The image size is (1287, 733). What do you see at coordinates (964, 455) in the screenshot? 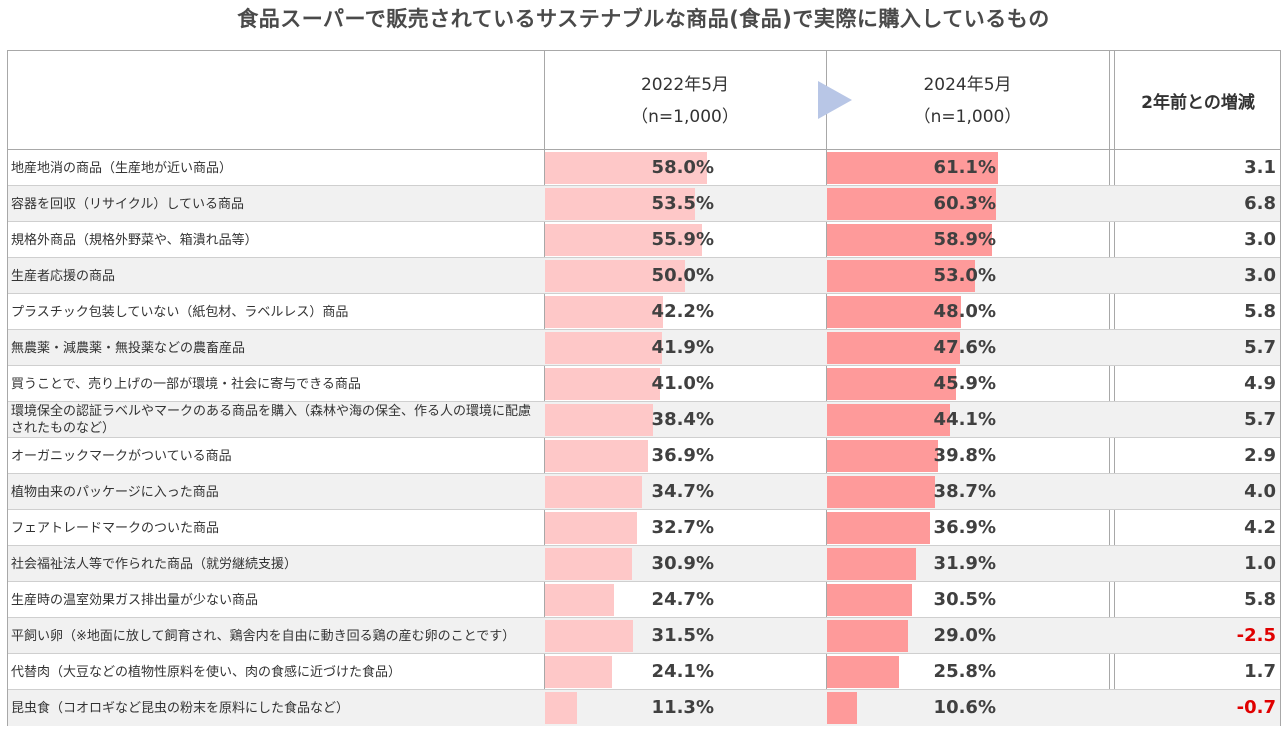
I see `value-2024: 39.8%` at bounding box center [964, 455].